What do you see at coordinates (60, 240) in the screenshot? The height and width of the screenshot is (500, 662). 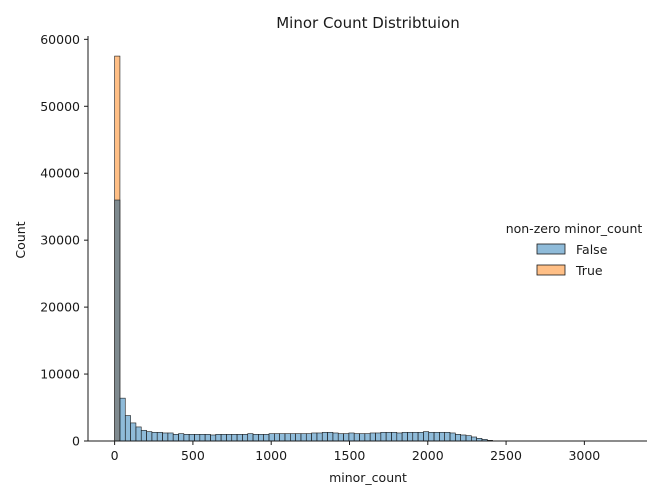 I see `y-tick-label: 30000` at bounding box center [60, 240].